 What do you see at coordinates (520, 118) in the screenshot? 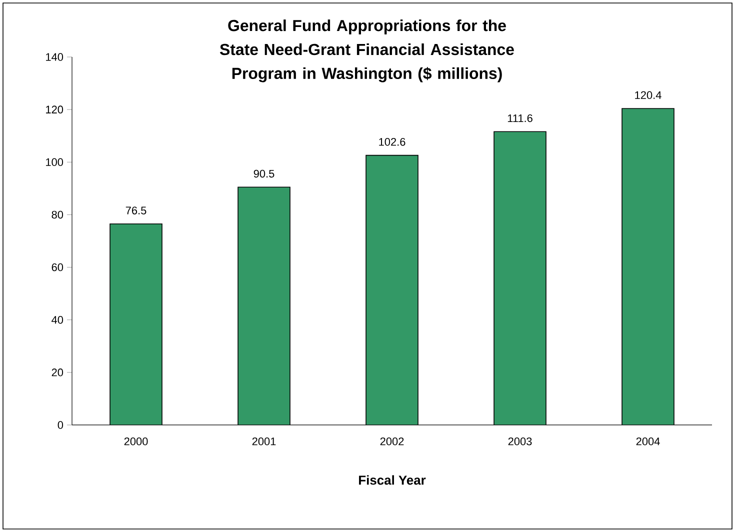
I see `data-label: 111.6` at bounding box center [520, 118].